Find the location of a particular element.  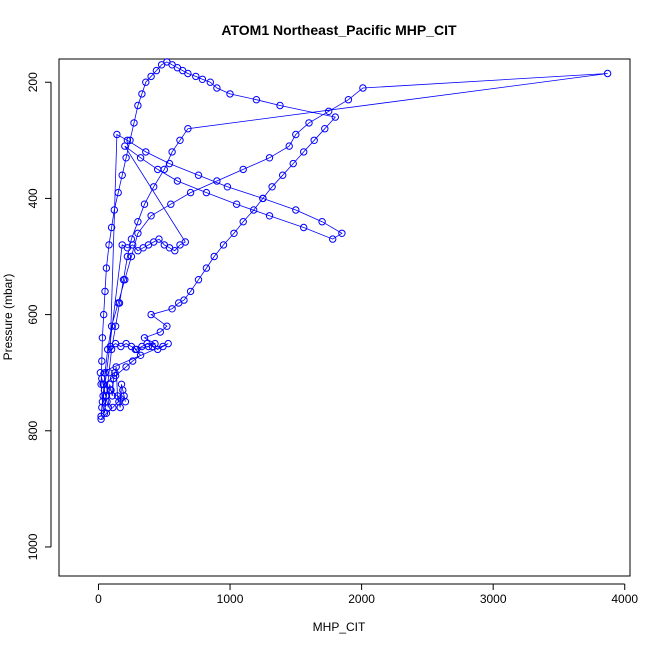

chart-title: ATOM1 Northeast_Pacific MHP_CIT is located at coordinates (339, 30).